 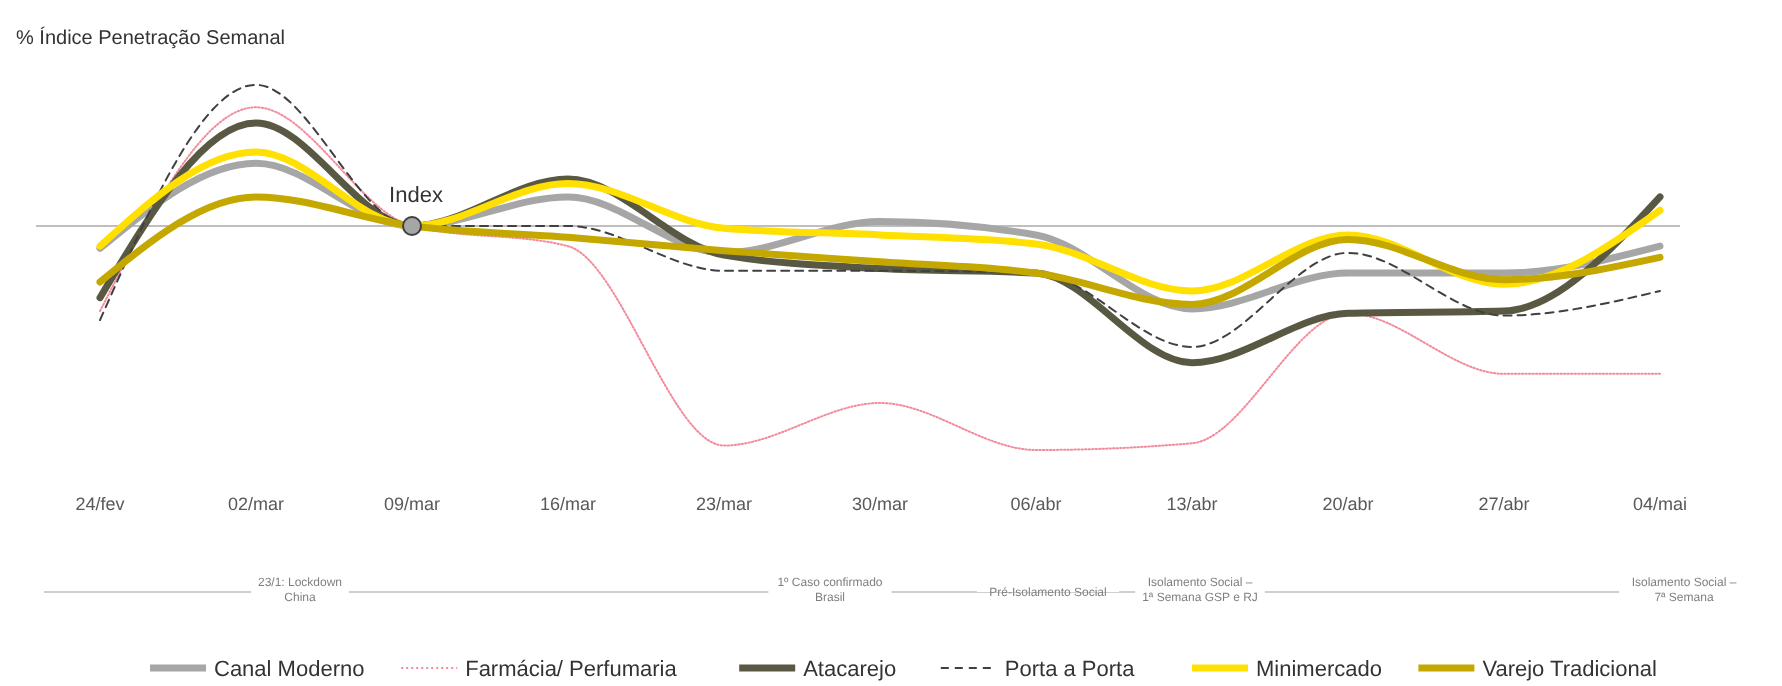 I want to click on annotation: Index, so click(x=416, y=196).